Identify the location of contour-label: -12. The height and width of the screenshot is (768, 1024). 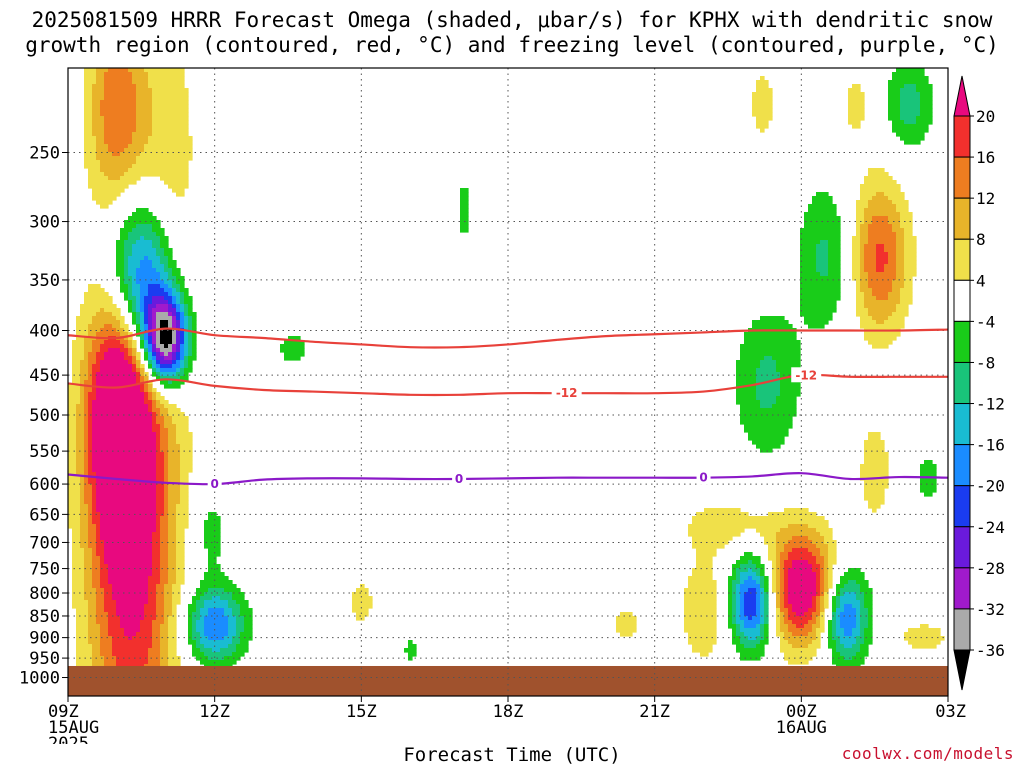
(806, 375).